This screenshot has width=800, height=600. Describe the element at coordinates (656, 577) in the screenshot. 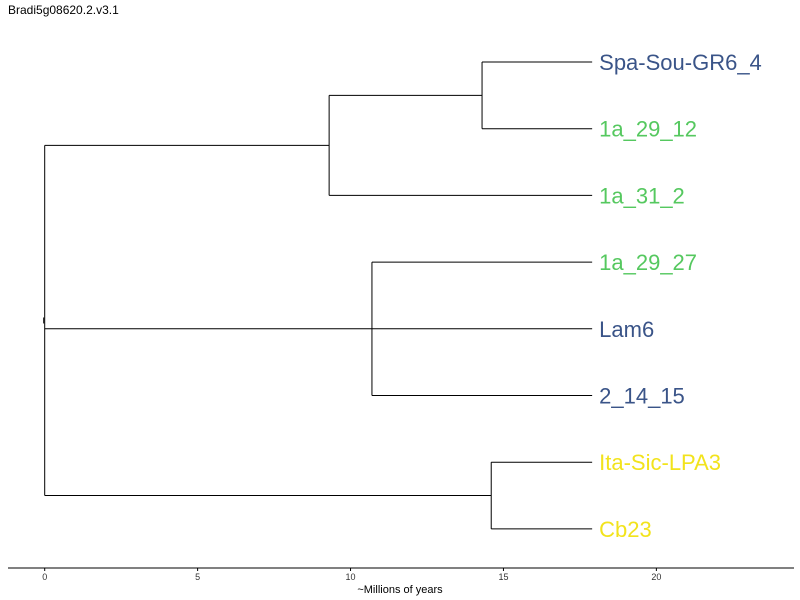

I see `axis-tick-label: 20` at that location.